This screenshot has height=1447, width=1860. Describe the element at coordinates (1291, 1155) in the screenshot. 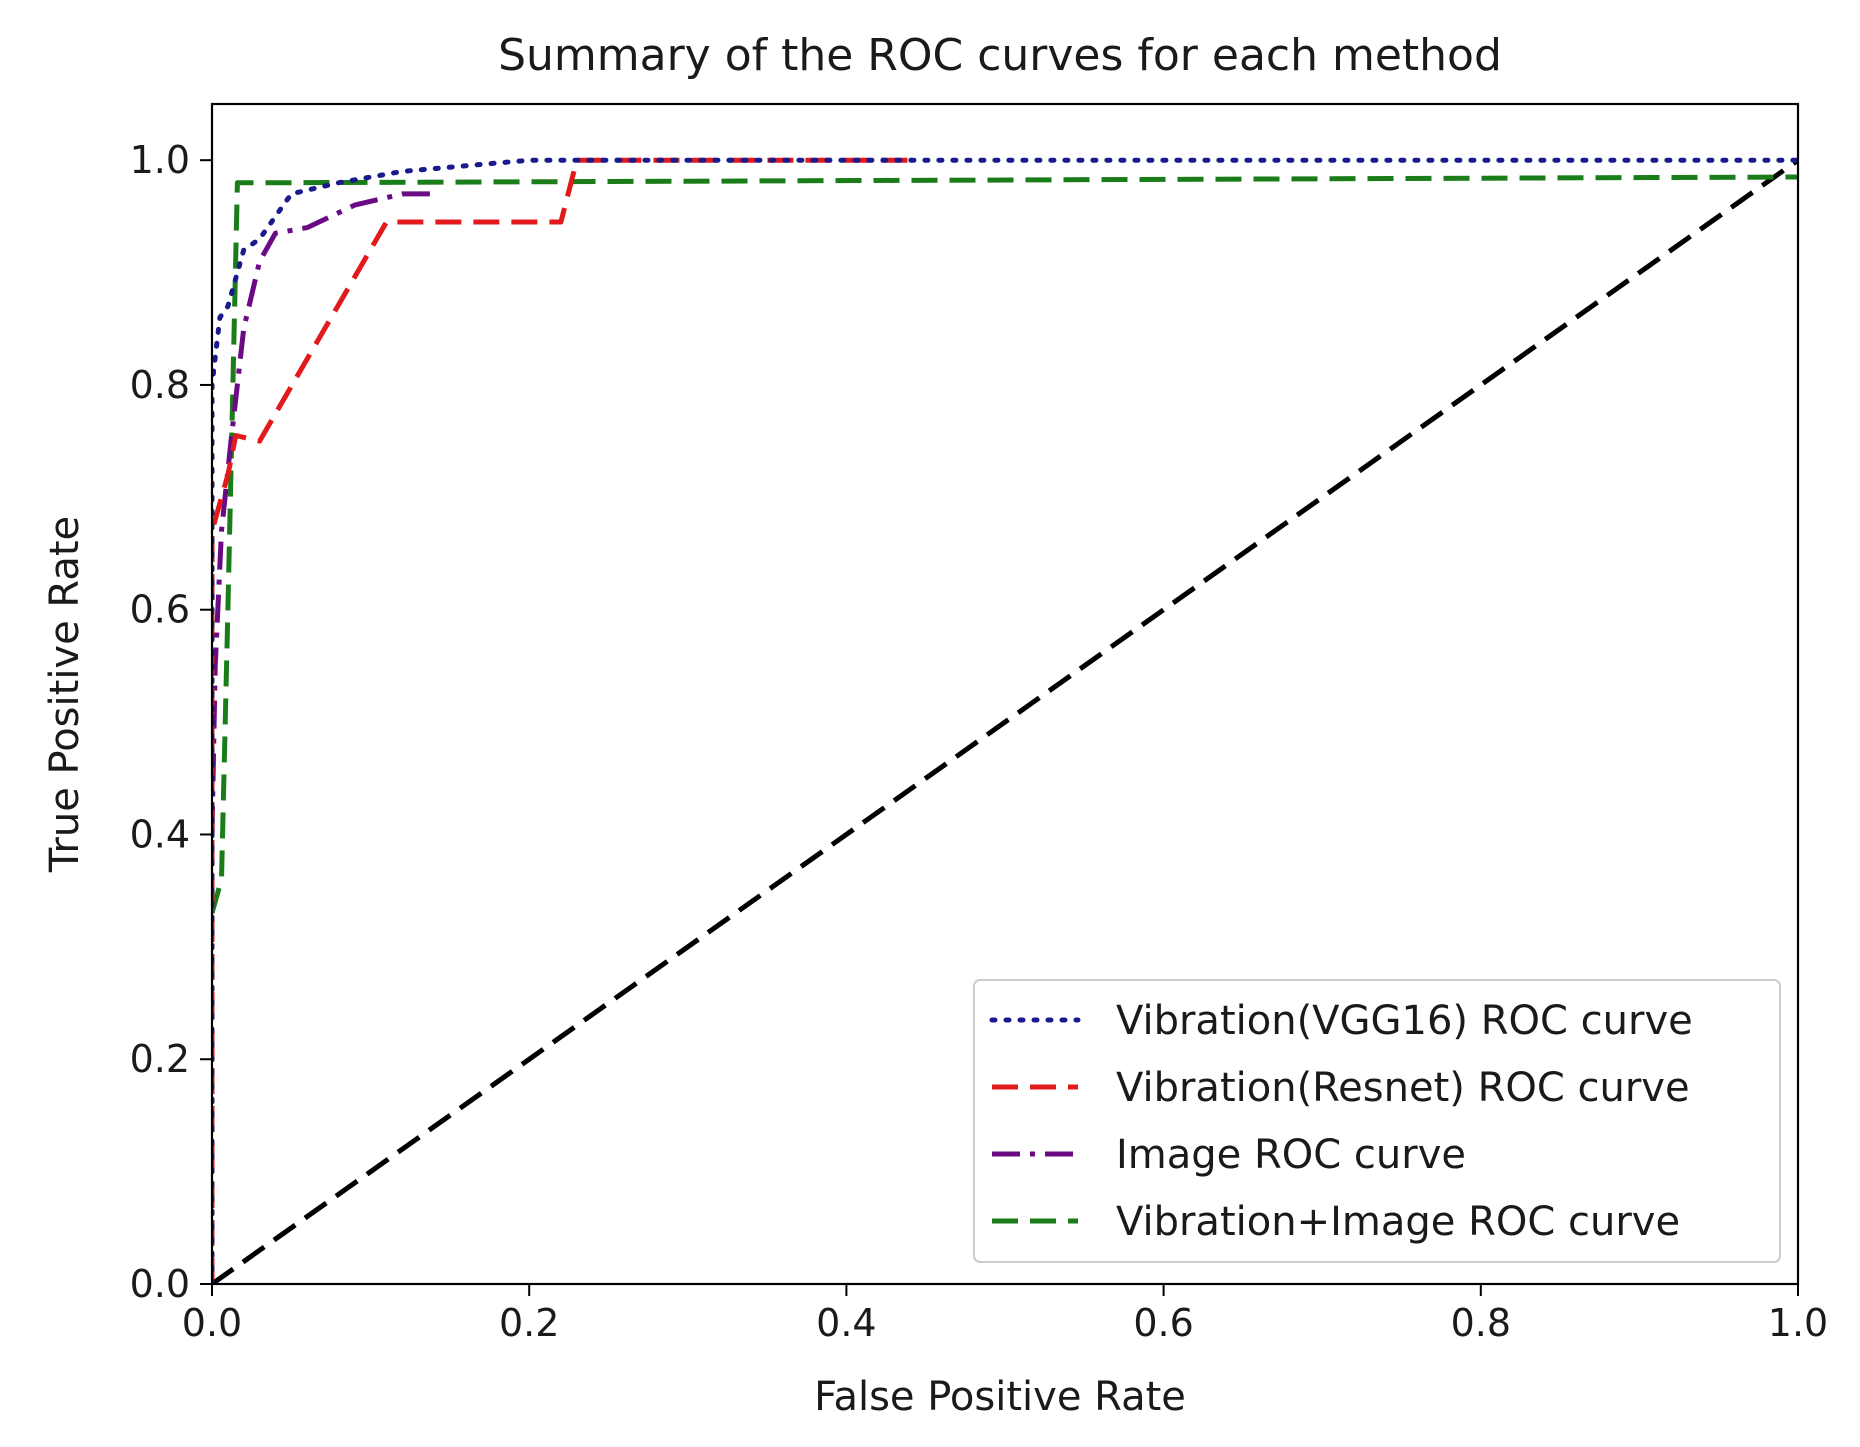

I see `legend-label: Image ROC curve` at that location.